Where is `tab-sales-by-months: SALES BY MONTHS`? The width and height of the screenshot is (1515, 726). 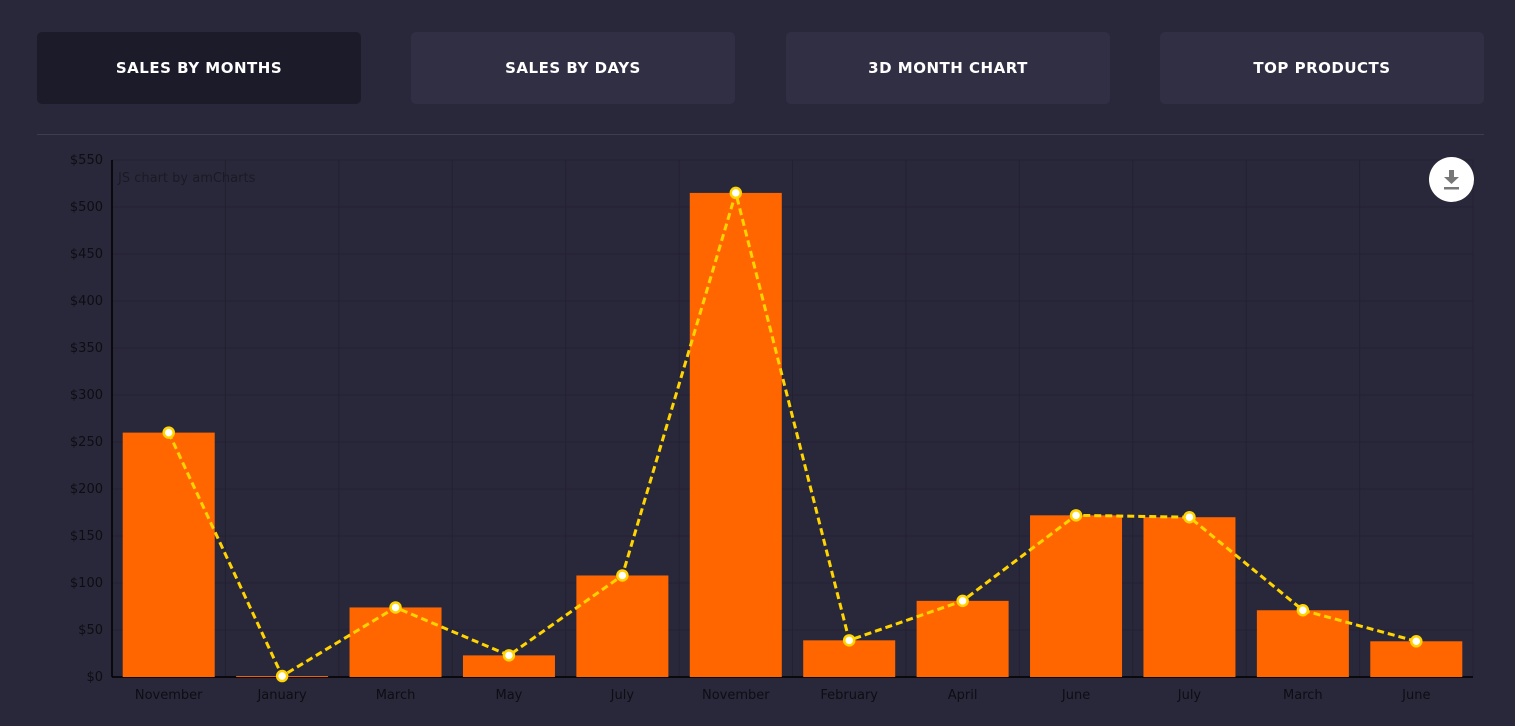 tab-sales-by-months: SALES BY MONTHS is located at coordinates (199, 68).